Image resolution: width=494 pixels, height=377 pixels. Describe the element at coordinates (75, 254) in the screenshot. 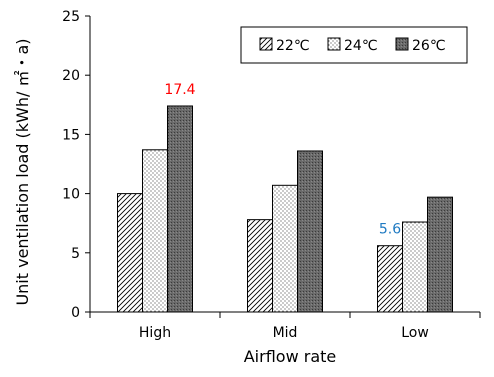

I see `y-tick-label-5: 5` at that location.